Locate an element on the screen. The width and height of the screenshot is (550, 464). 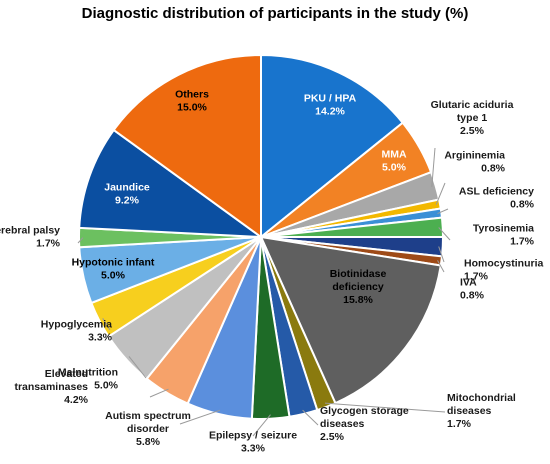
slice-name: ASL deficiency is located at coordinates (496, 192).